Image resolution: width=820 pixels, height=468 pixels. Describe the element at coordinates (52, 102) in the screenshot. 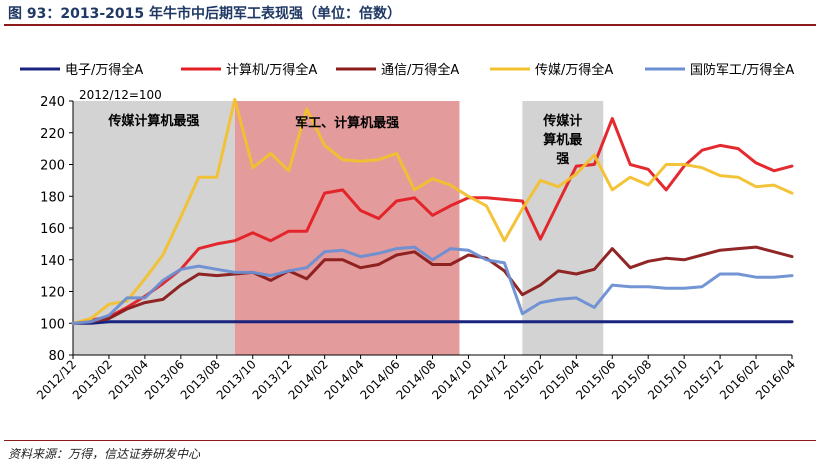

I see `y-tick-label: 240` at that location.